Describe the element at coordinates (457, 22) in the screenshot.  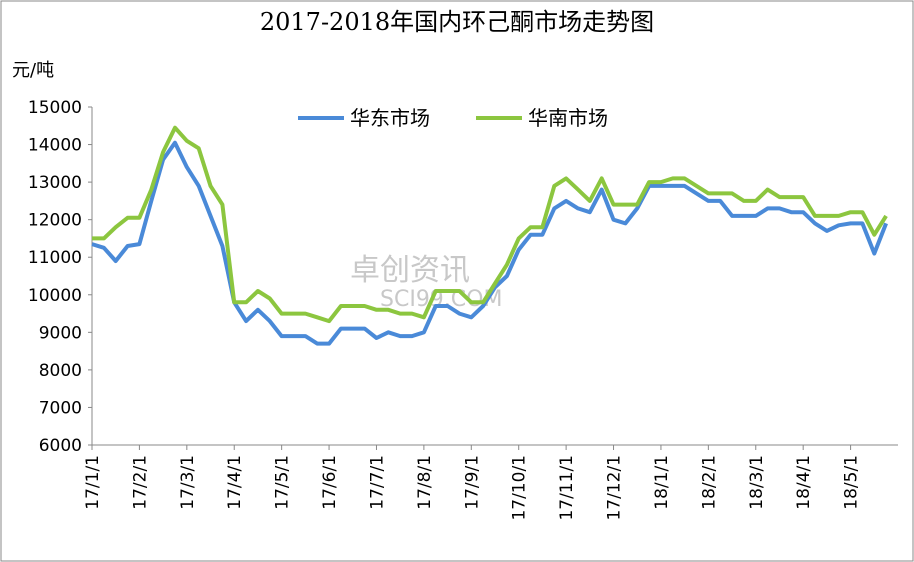
I see `chart-title: 2017-2018年国内环己酮市场走势图` at that location.